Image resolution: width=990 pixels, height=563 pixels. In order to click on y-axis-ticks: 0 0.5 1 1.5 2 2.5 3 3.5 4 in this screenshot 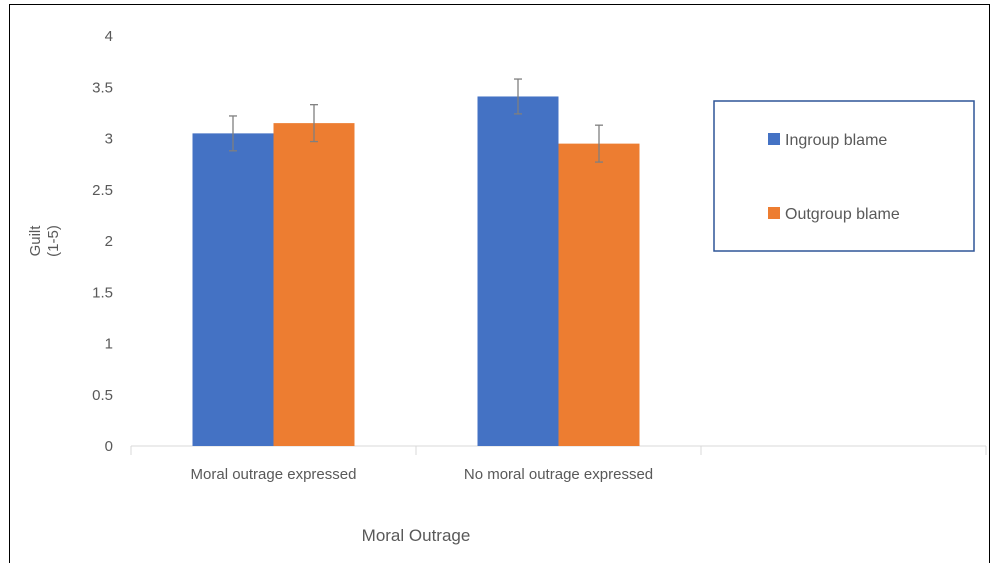, I will do `click(102, 241)`.